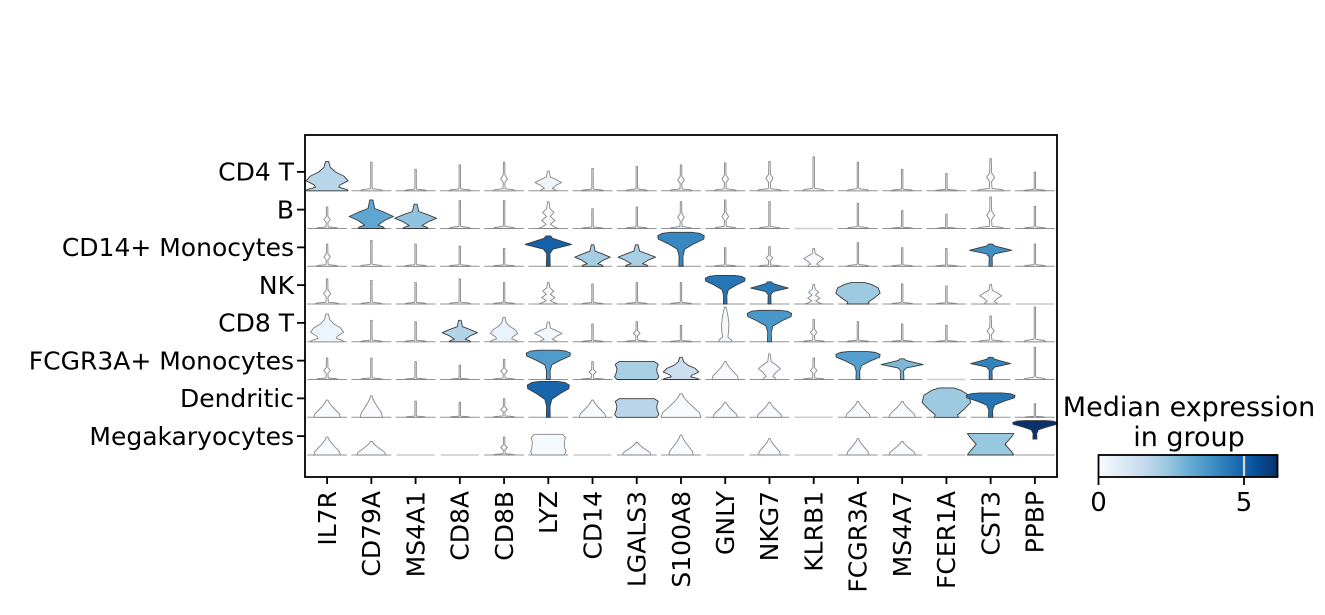 The image size is (1325, 615). What do you see at coordinates (902, 534) in the screenshot?
I see `col-label: MS4A7` at bounding box center [902, 534].